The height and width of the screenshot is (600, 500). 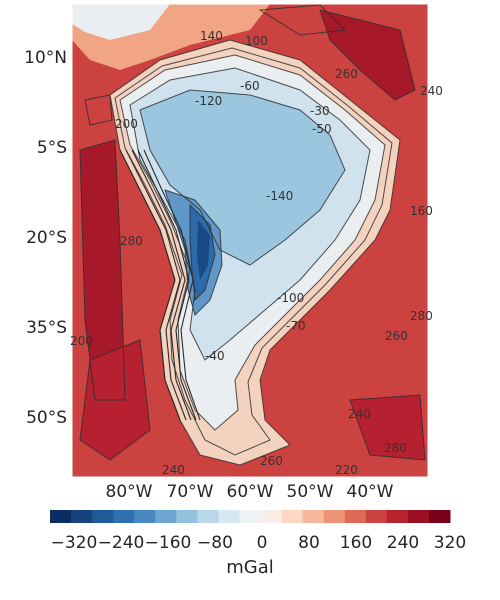 What do you see at coordinates (322, 129) in the screenshot?
I see `contour-label: -50` at bounding box center [322, 129].